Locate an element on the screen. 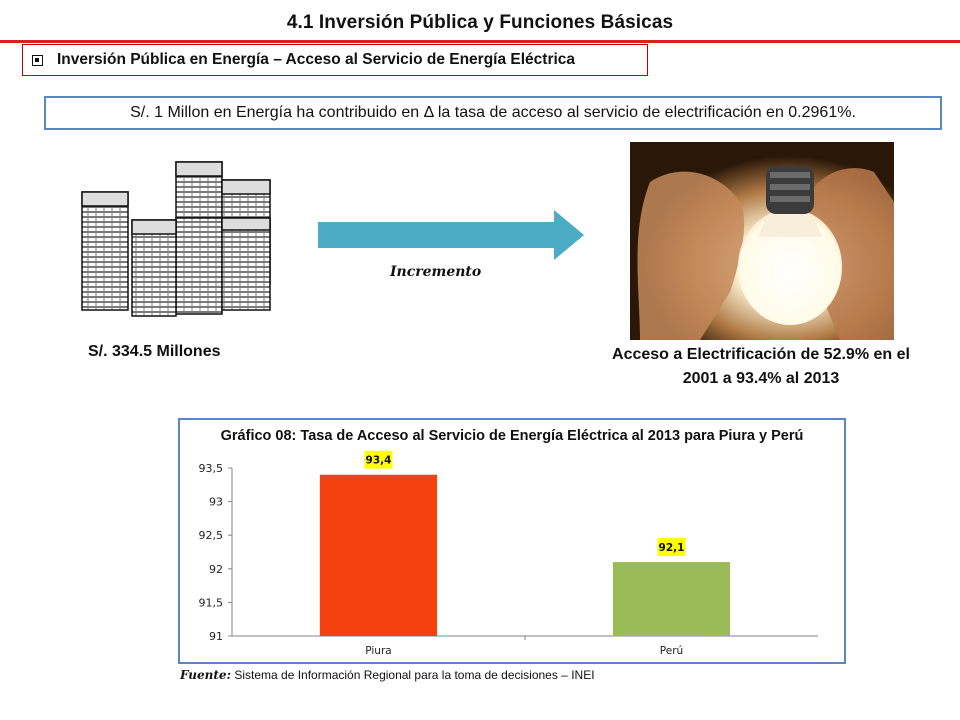  light-bulb-photo is located at coordinates (762, 241).